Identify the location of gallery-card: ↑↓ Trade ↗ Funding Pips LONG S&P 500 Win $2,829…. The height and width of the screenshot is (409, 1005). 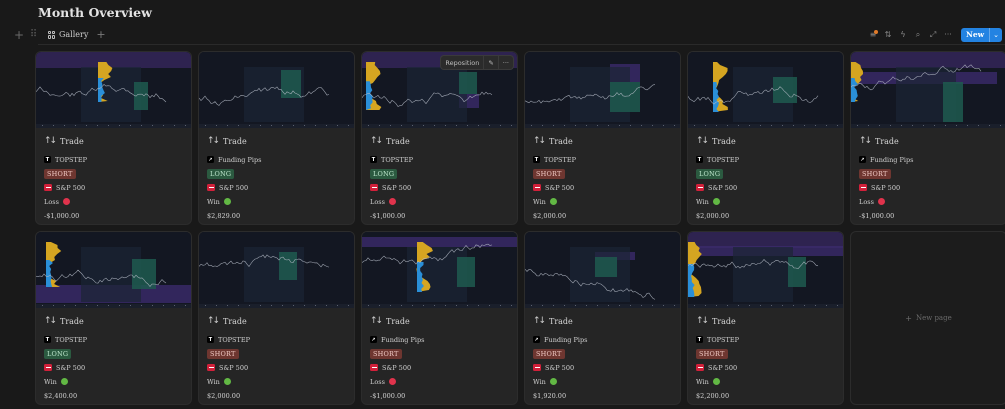
(276, 138).